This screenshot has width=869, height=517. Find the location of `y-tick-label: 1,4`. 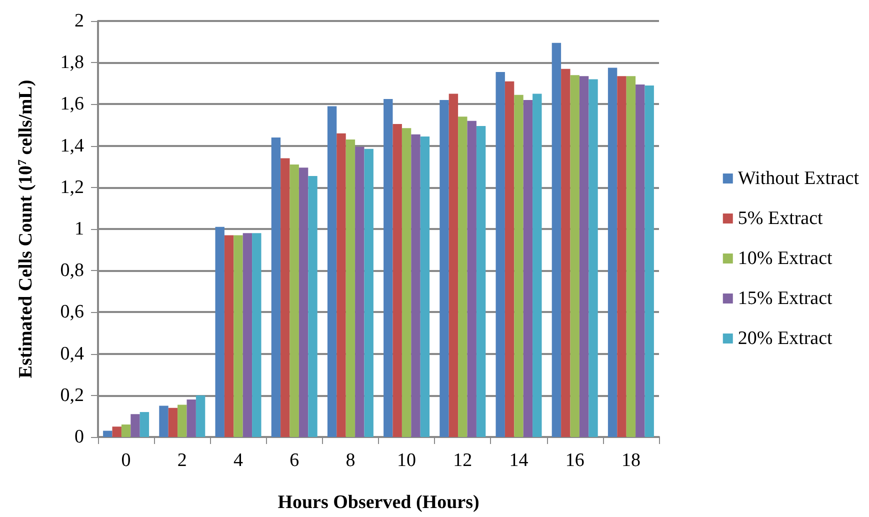

y-tick-label: 1,4 is located at coordinates (72, 145).